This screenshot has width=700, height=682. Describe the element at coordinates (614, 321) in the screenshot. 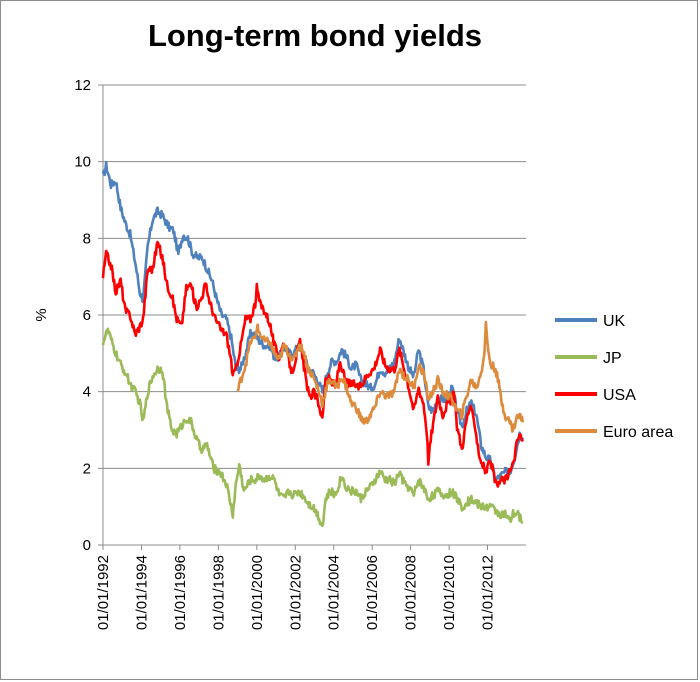

I see `legend-label: UK` at that location.